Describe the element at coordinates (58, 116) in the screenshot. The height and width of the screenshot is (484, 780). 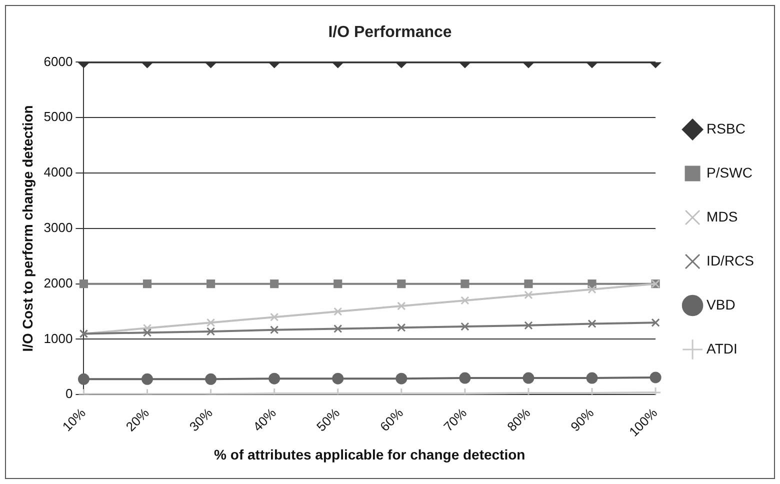
I see `y-tick-label: 5000` at that location.